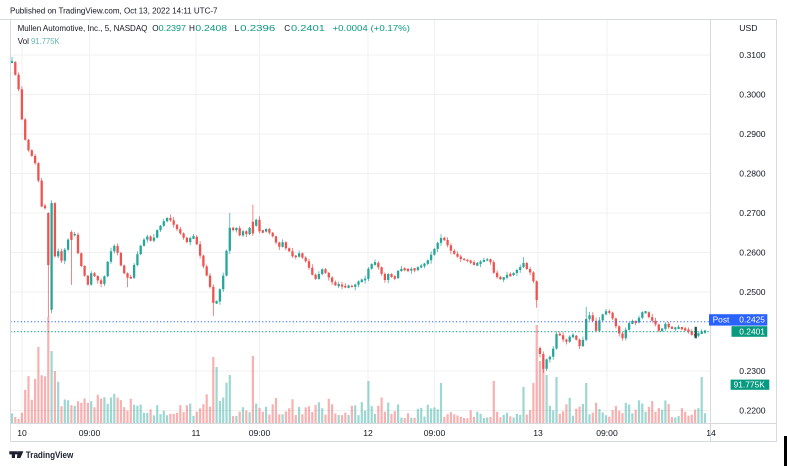  I want to click on svg-text: 14, so click(711, 433).